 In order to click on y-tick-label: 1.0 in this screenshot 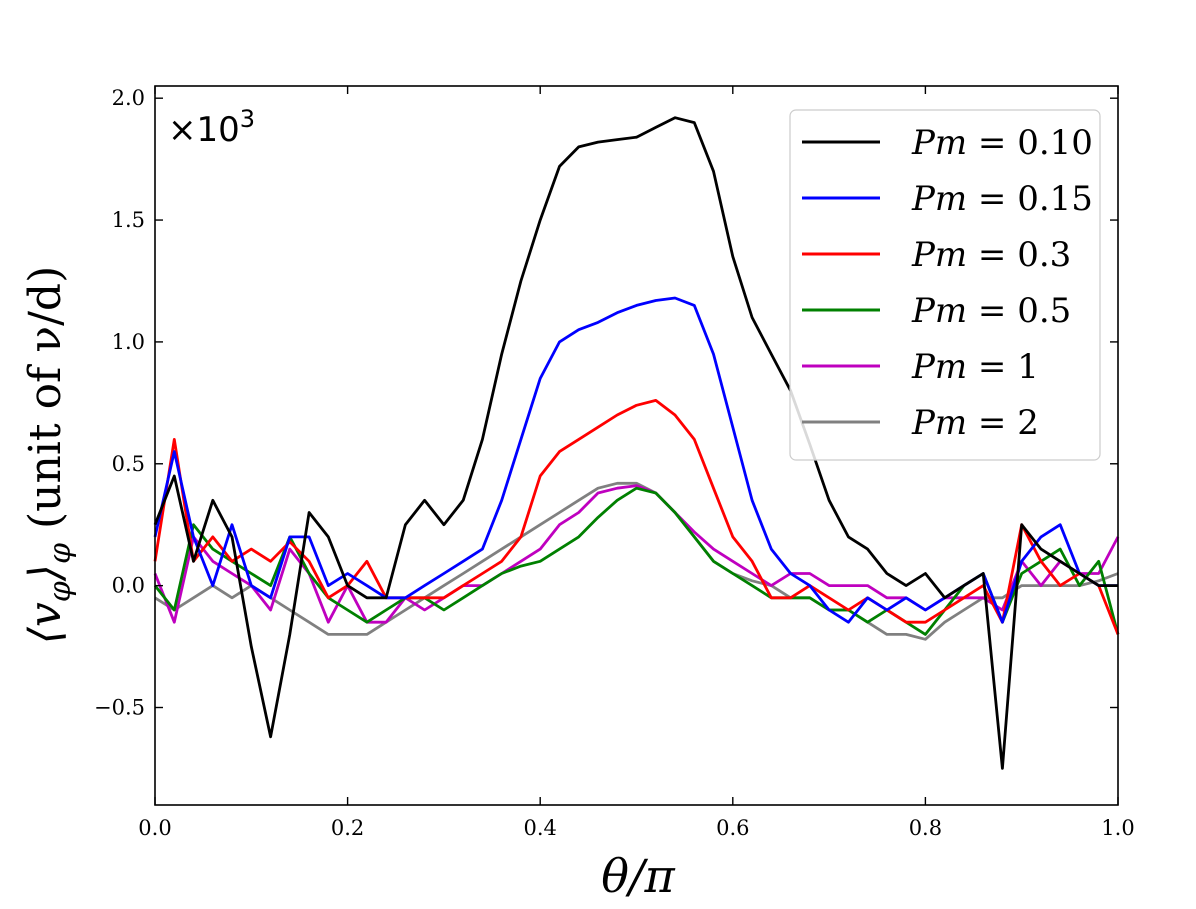, I will do `click(128, 342)`.